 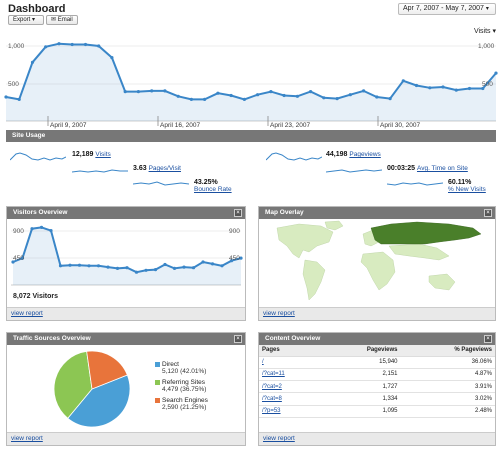 What do you see at coordinates (290, 351) in the screenshot?
I see `col-pages: Pages` at bounding box center [290, 351].